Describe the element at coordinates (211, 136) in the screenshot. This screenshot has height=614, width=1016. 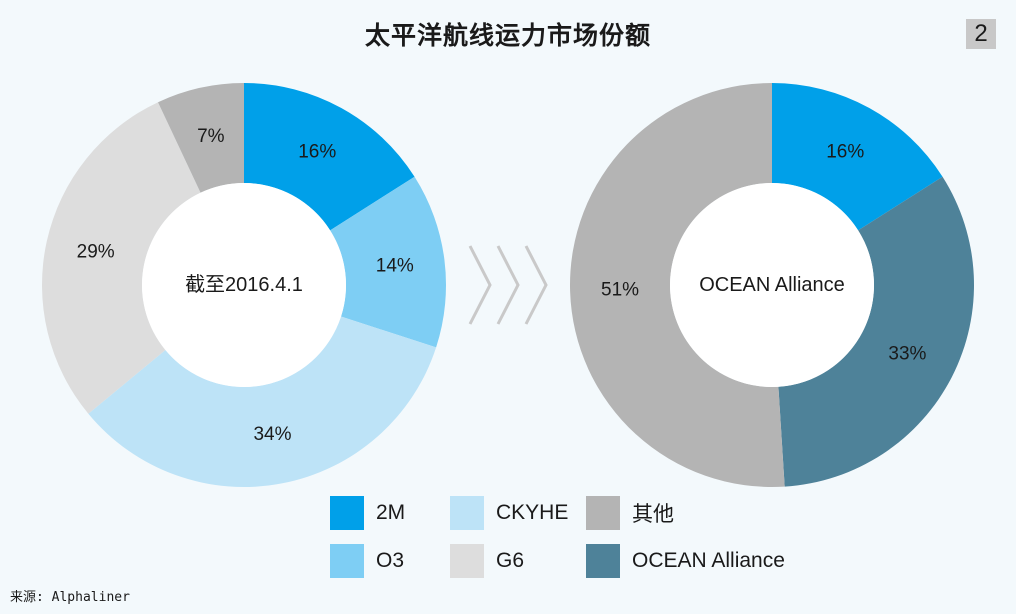
I see `slice-data-label: 7%` at that location.